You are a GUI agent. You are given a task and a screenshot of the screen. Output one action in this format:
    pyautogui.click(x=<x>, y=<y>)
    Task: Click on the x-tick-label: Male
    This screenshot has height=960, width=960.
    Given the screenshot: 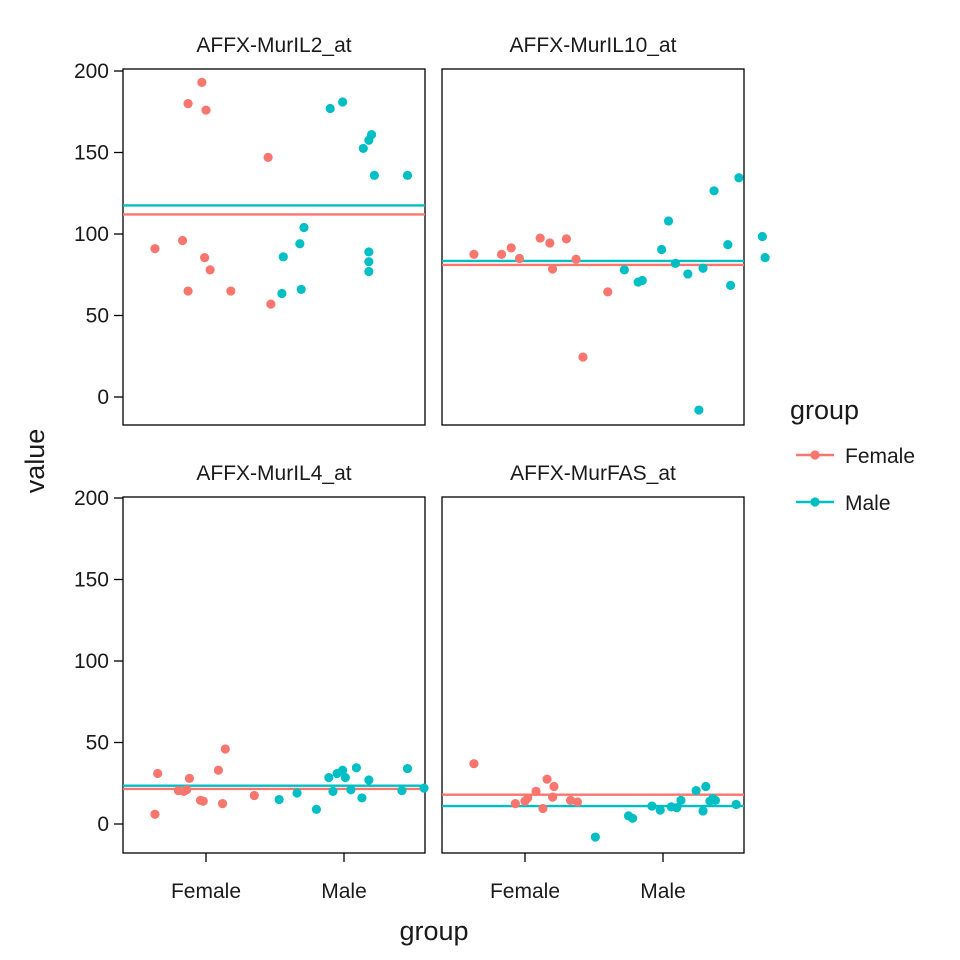 What is the action you would take?
    pyautogui.click(x=344, y=891)
    